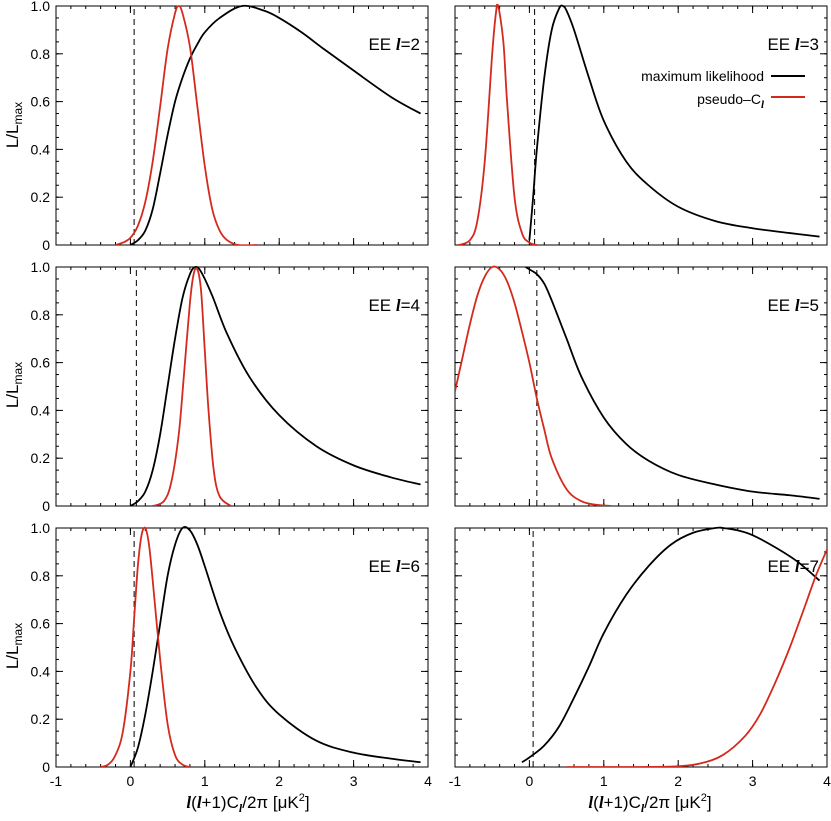 The width and height of the screenshot is (831, 821). What do you see at coordinates (723, 89) in the screenshot?
I see `legend: maximum likelihood pseudo–Cl` at bounding box center [723, 89].